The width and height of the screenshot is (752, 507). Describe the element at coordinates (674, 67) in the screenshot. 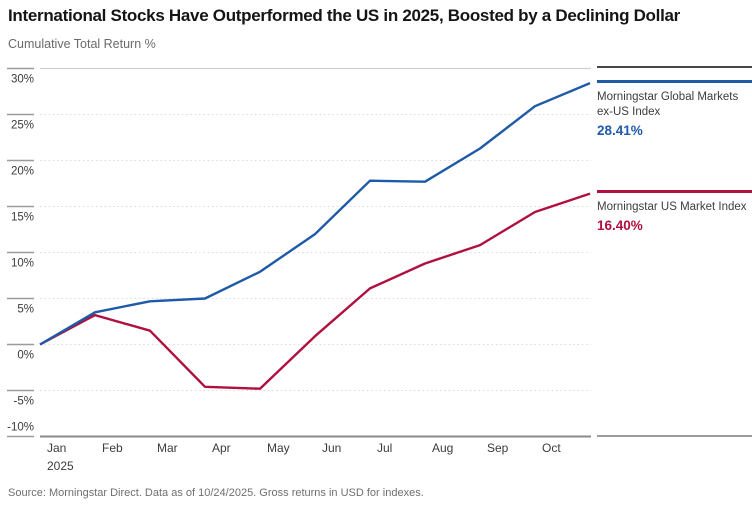

I see `legend-top-rule` at that location.